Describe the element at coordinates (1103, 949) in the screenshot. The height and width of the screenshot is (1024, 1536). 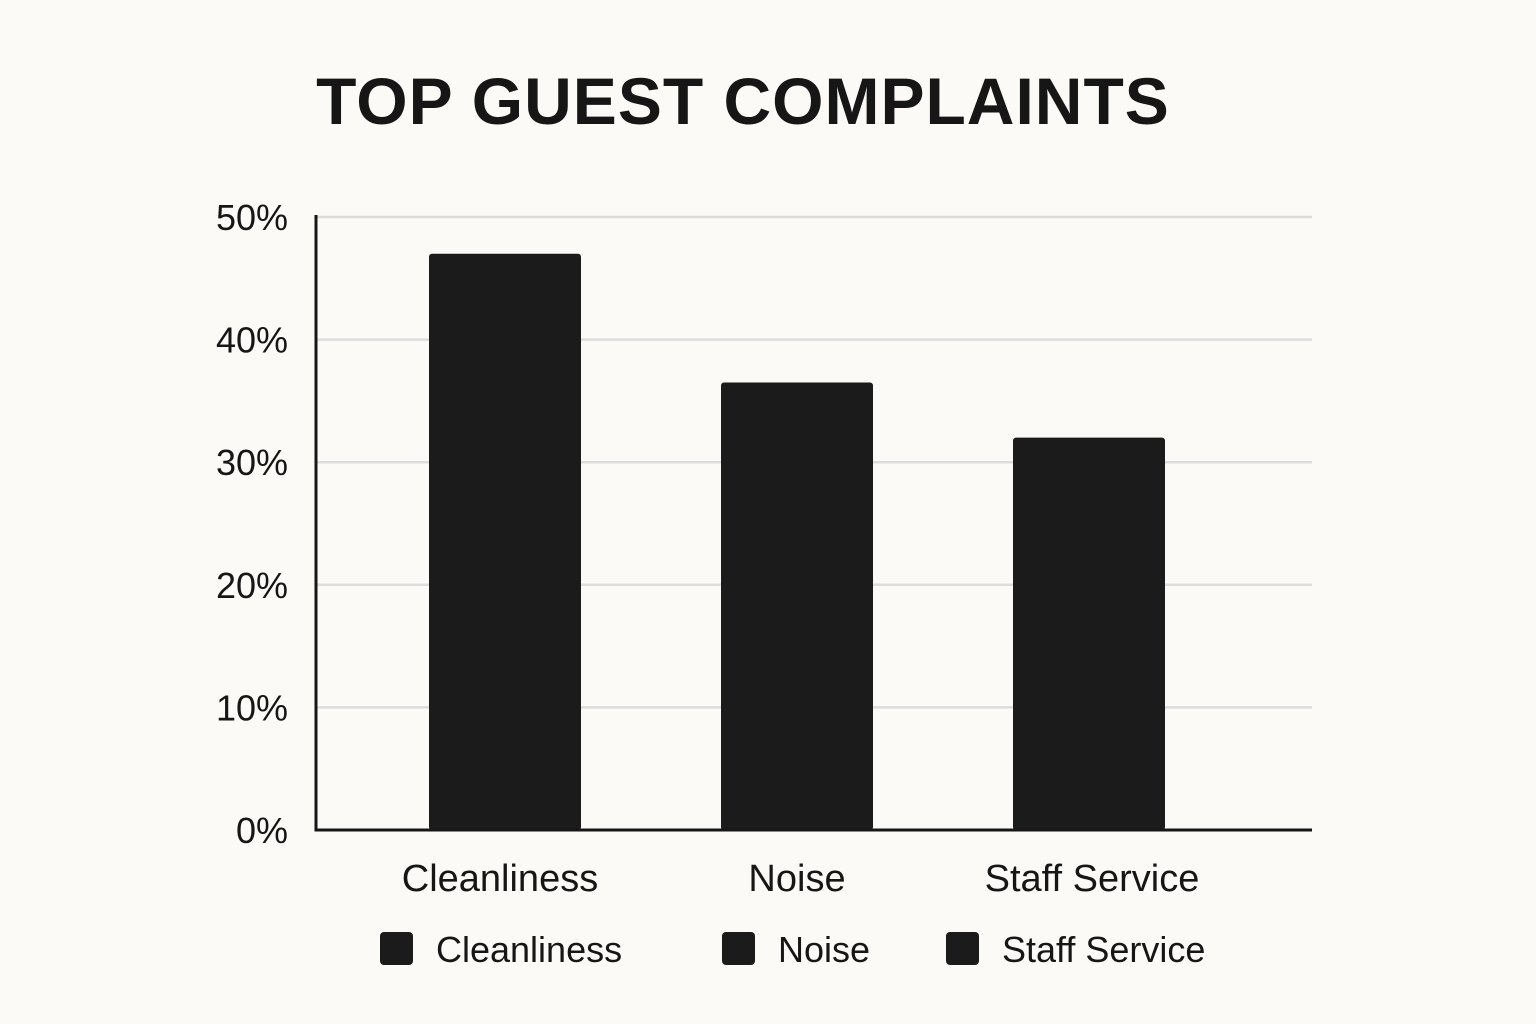
I see `legend-label: Staff Service` at that location.